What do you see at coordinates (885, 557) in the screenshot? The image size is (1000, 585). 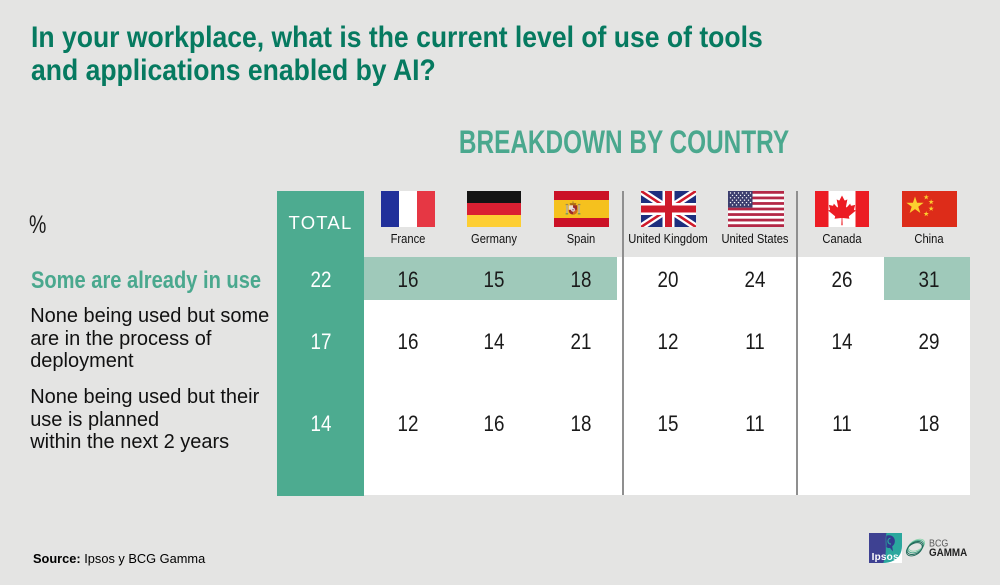 I see `svg-text: Ipsos` at bounding box center [885, 557].